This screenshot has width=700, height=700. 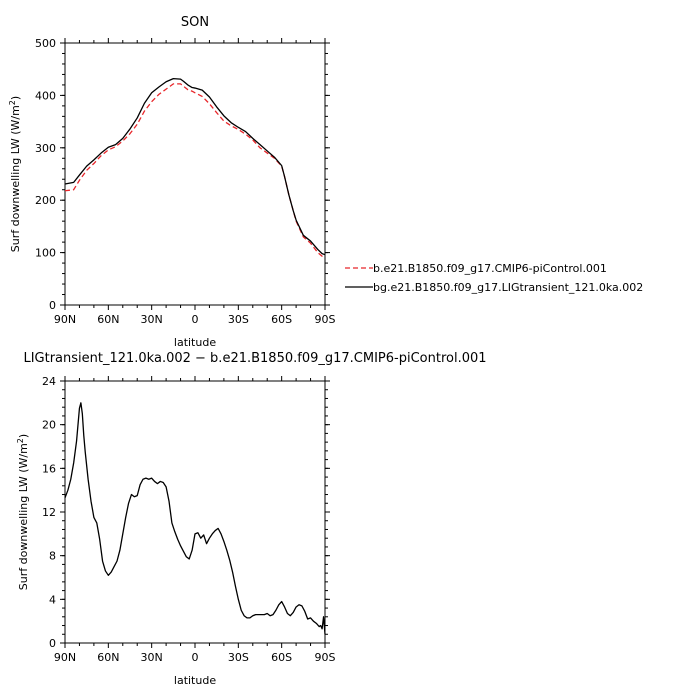 What do you see at coordinates (65, 657) in the screenshot?
I see `bottom-x-tick-label: 90N` at bounding box center [65, 657].